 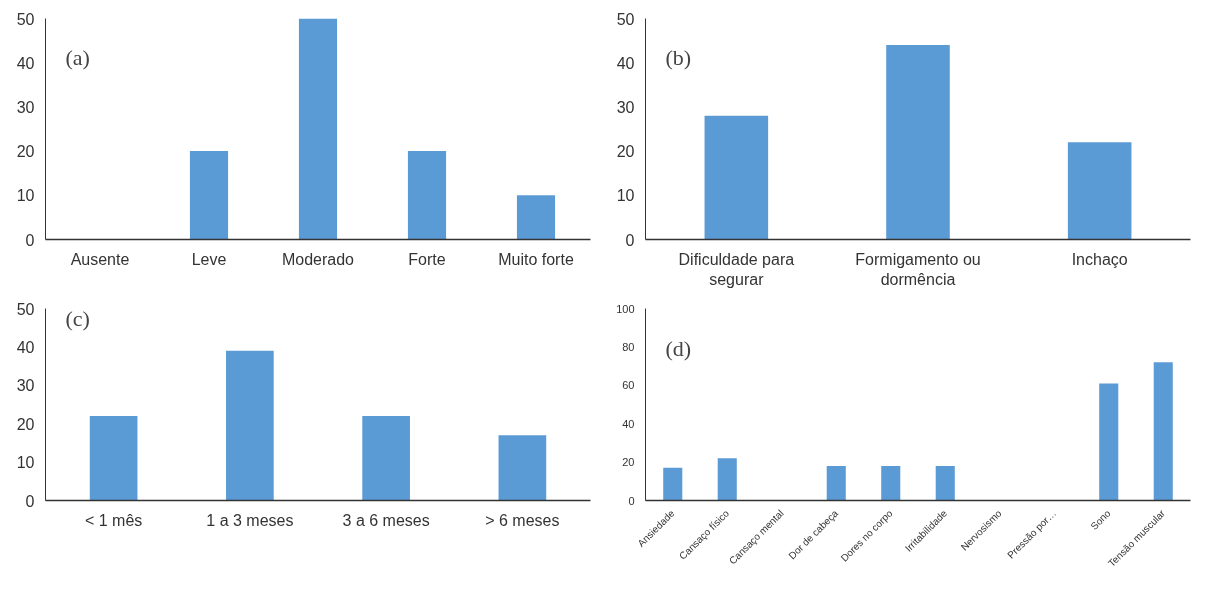 I want to click on annotation: (b), so click(x=678, y=57).